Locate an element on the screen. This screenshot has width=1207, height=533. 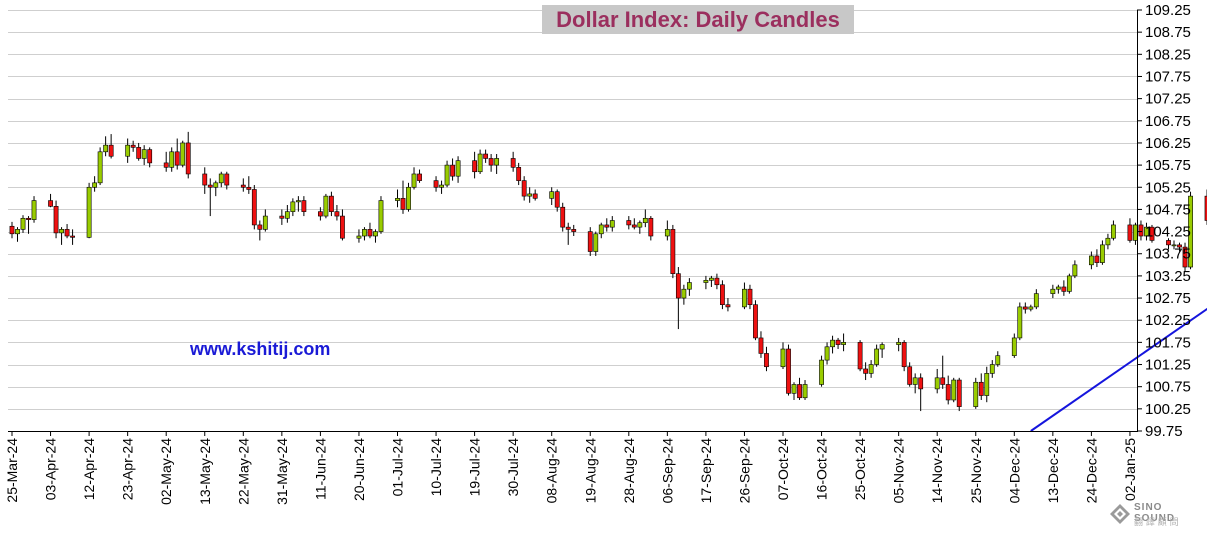
x-tick-label: 12-Apr-24 is located at coordinates (89, 469).